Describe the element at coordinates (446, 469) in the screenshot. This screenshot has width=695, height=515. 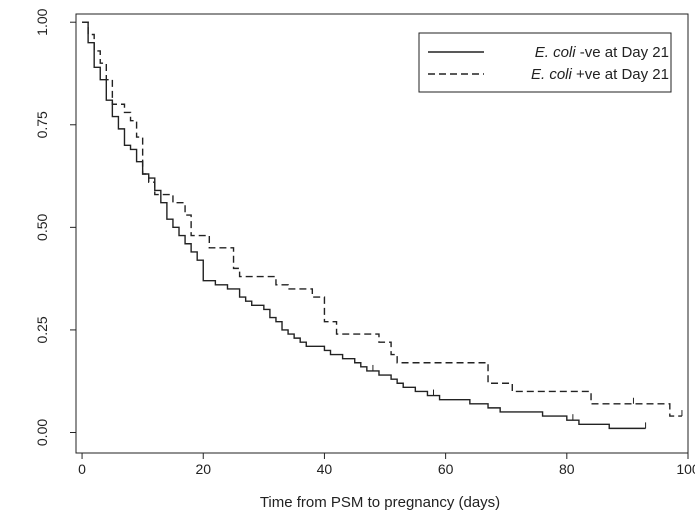
I see `x-tick-label: 60` at that location.